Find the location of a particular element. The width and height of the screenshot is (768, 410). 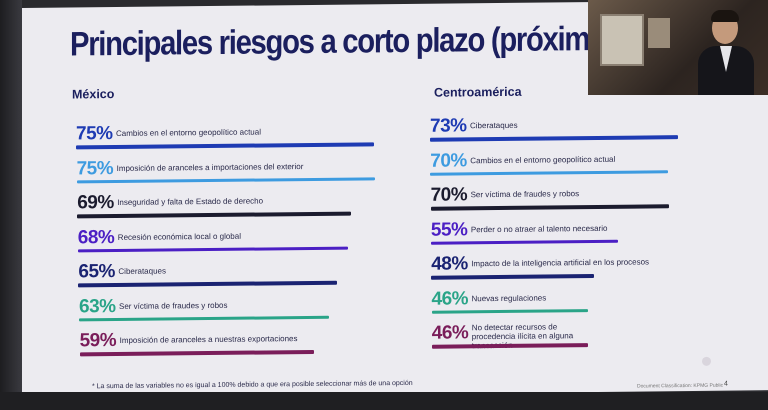

page-number: 4 is located at coordinates (726, 384).